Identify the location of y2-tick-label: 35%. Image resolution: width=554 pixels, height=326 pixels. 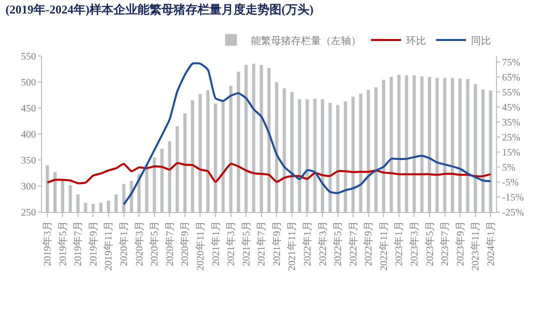
(511, 123).